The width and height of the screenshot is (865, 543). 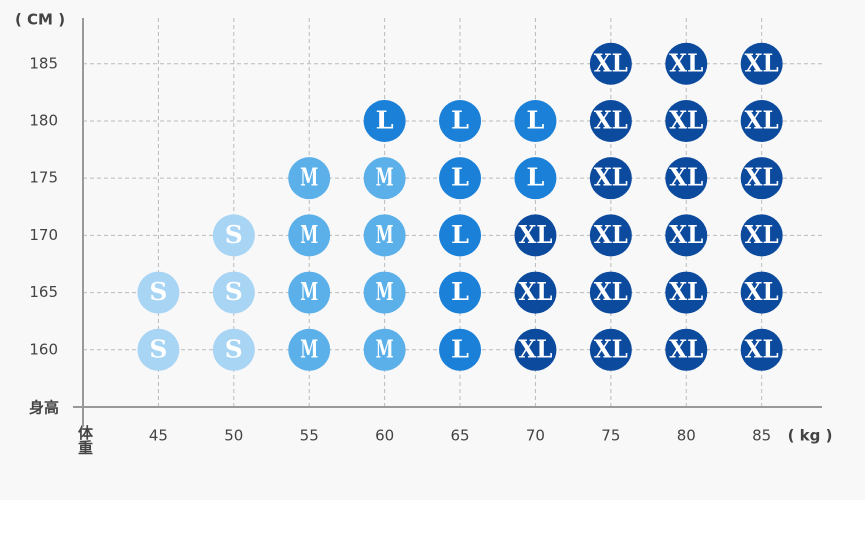 I want to click on x-tick-label: 70, so click(x=535, y=436).